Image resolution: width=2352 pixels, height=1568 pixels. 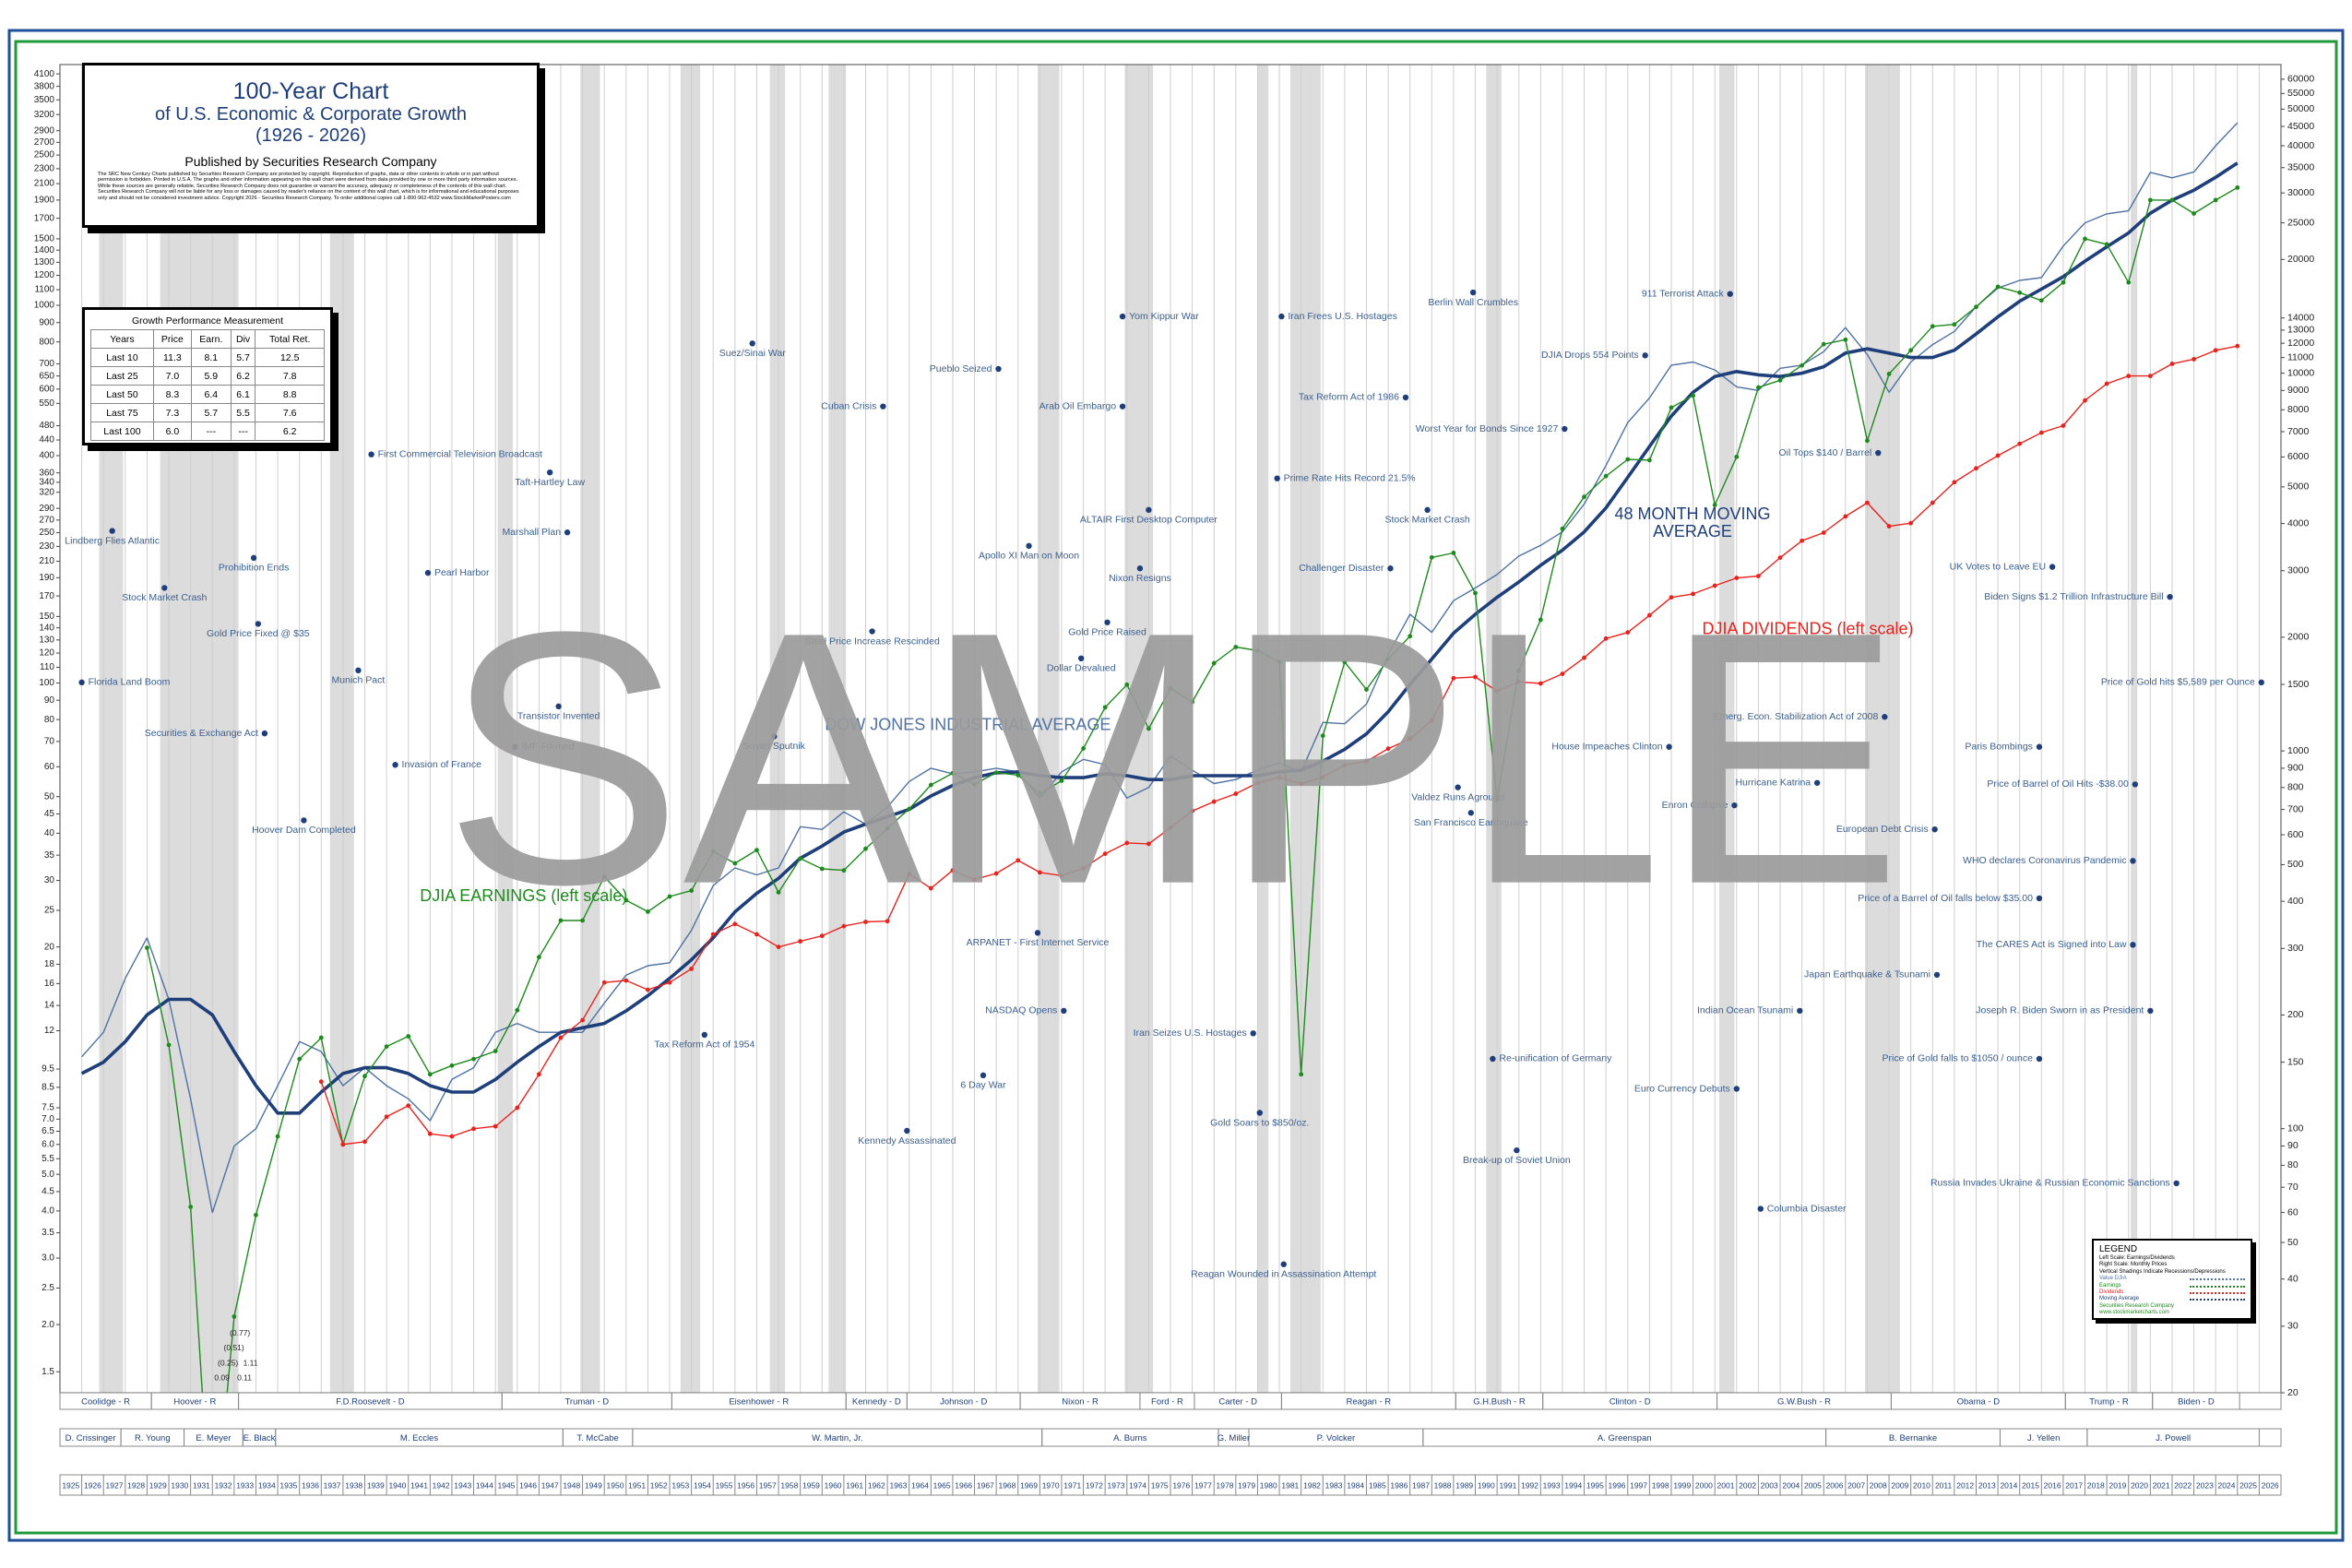 I want to click on event-label: Price of Gold falls to $1050 / ounce, so click(x=1958, y=1058).